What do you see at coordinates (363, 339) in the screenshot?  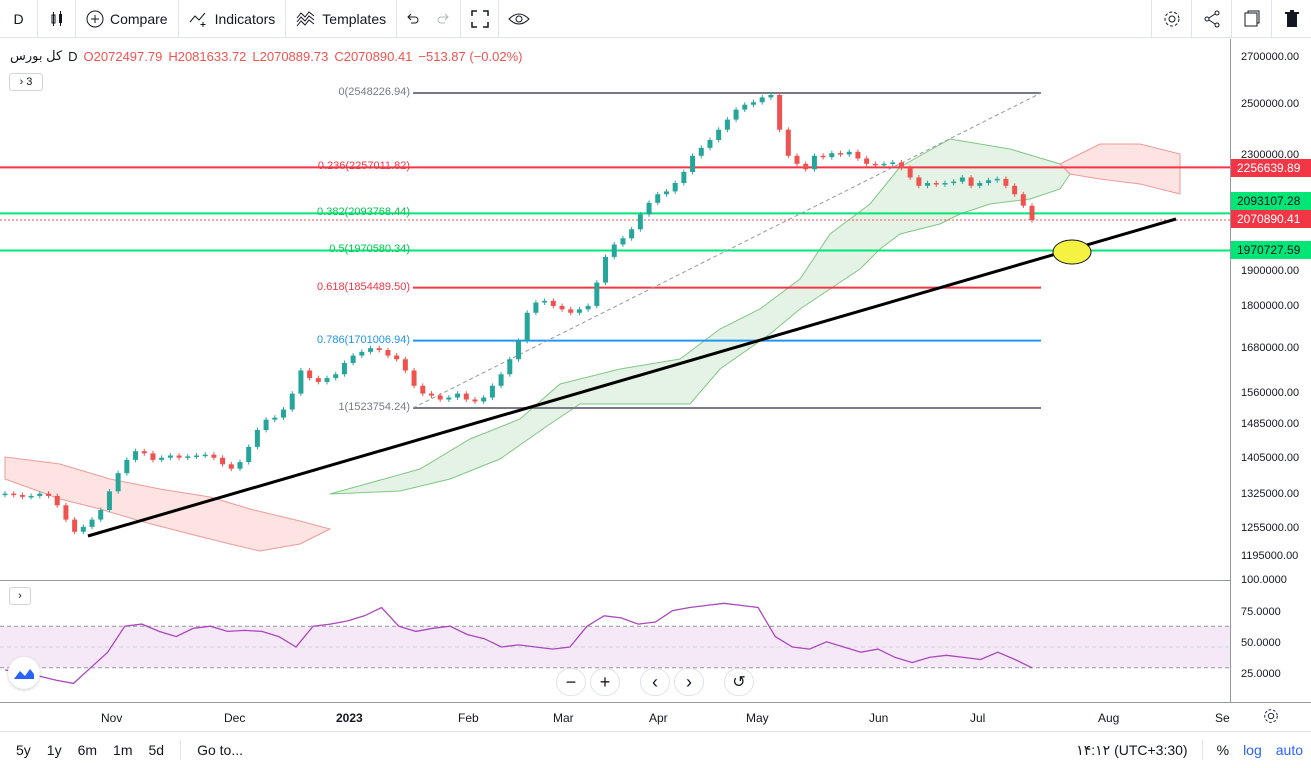 I see `fib-label: 0.786(1701006.94)` at bounding box center [363, 339].